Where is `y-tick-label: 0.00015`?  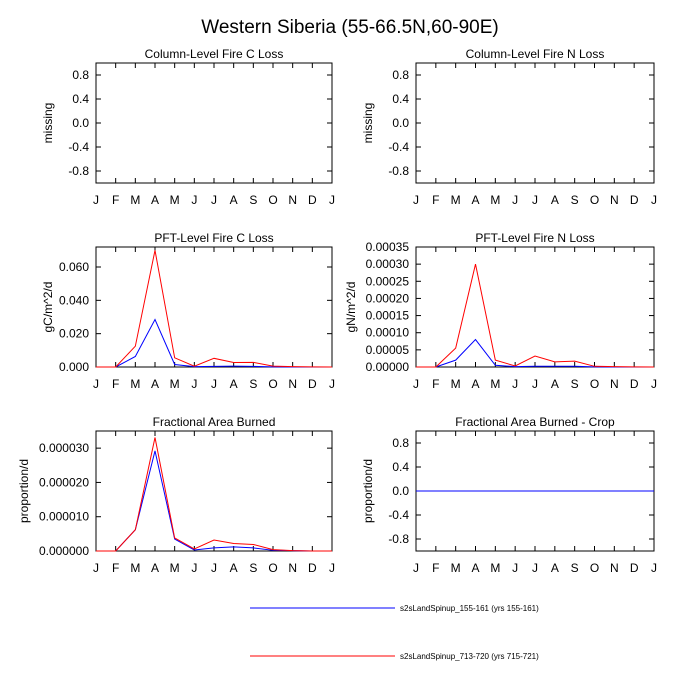
y-tick-label: 0.00015 is located at coordinates (388, 316).